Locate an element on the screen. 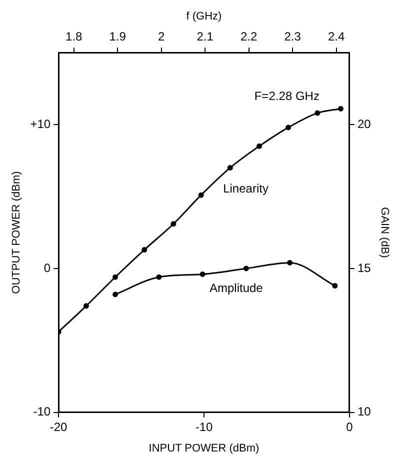 Image resolution: width=403 pixels, height=467 pixels. x2-tick-label: 2.1 is located at coordinates (205, 37).